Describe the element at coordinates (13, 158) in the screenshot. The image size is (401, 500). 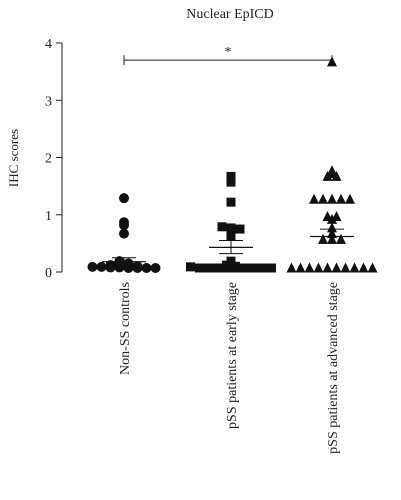
I see `y-axis-label: IHC scores` at that location.